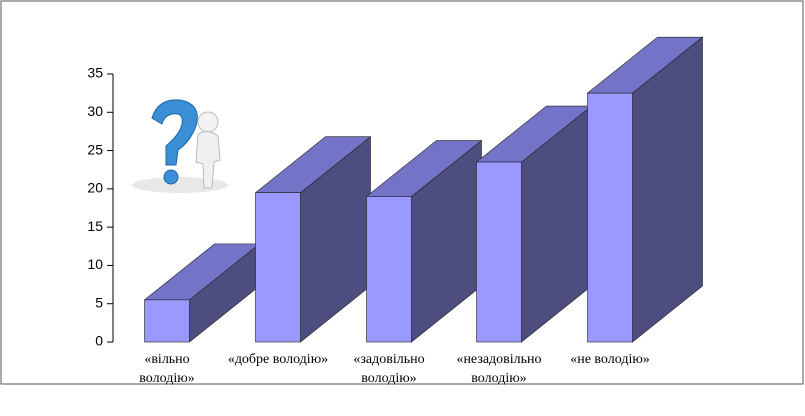 This screenshot has width=805, height=416. What do you see at coordinates (389, 369) in the screenshot?
I see `x-tick-label: «задовільно володію»` at bounding box center [389, 369].